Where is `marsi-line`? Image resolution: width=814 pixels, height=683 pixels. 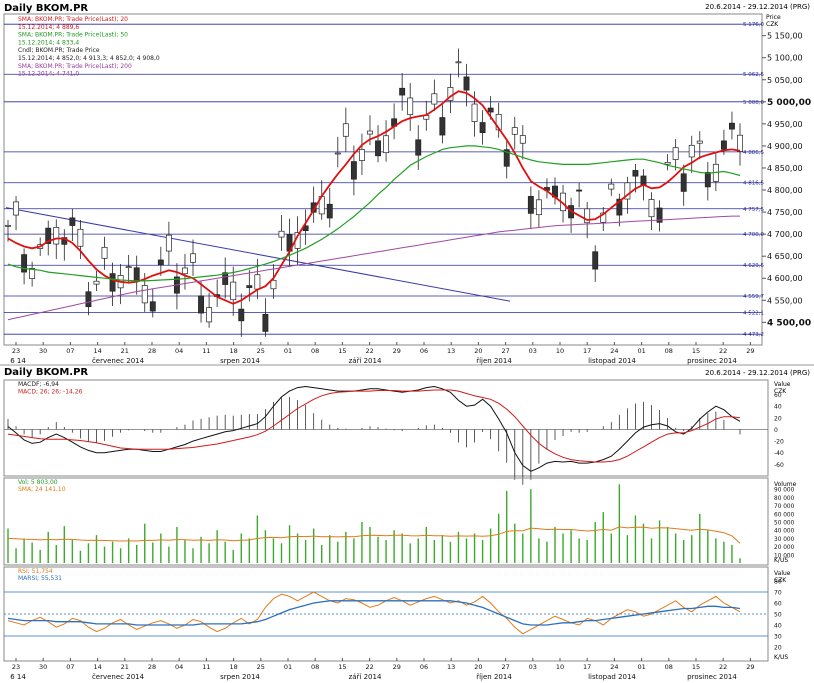
marsi-line is located at coordinates (374, 613).